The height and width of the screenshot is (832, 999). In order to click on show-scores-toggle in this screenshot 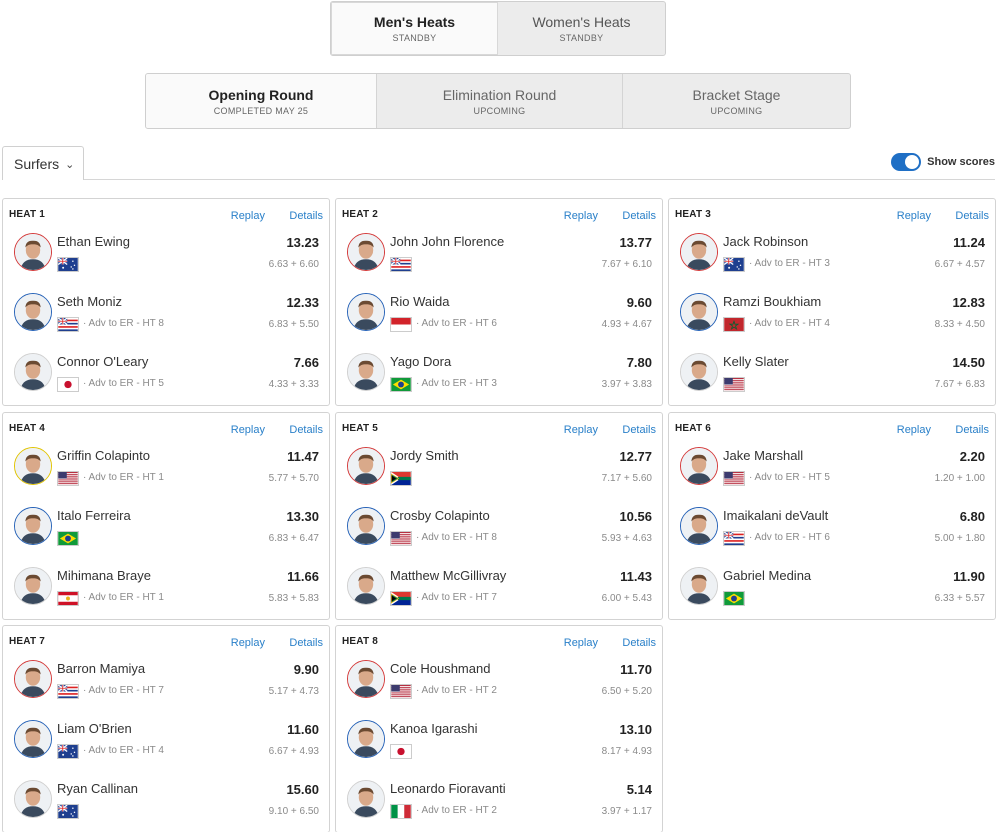, I will do `click(906, 162)`.